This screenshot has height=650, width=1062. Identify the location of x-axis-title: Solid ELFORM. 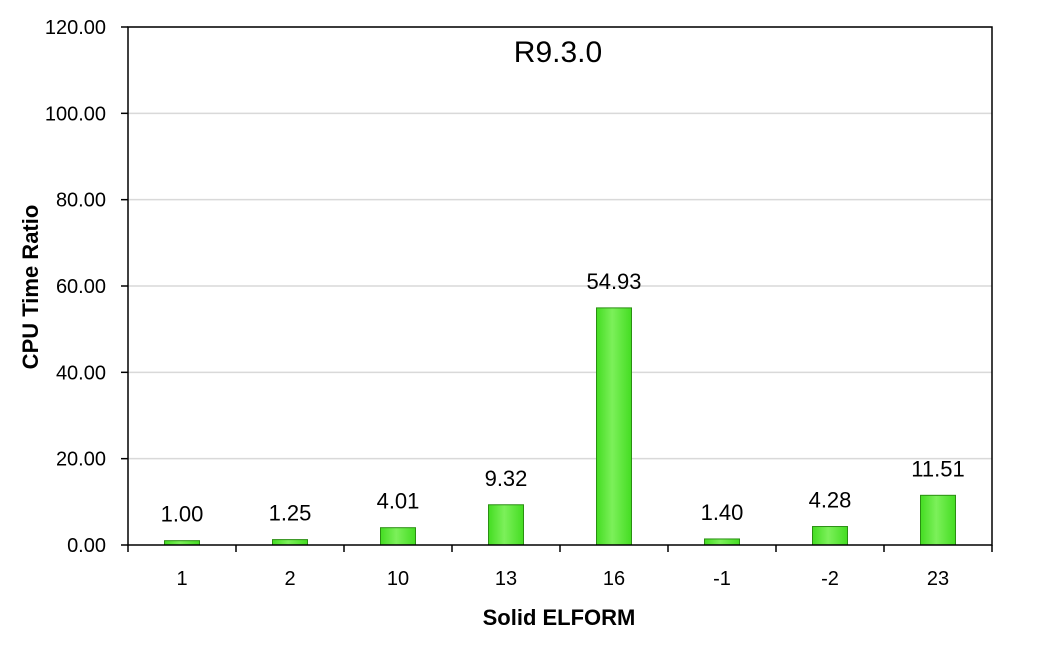
(559, 617).